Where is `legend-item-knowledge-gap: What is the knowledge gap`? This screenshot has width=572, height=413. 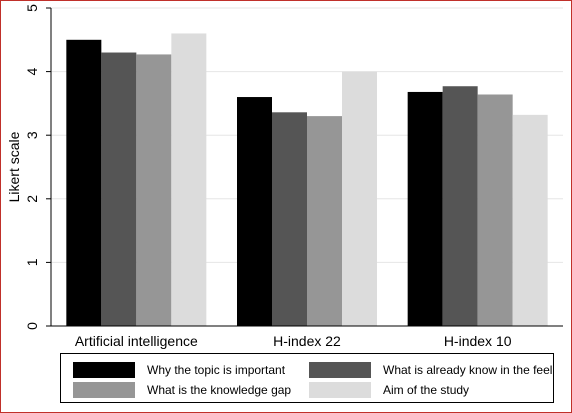 legend-item-knowledge-gap: What is the knowledge gap is located at coordinates (182, 390).